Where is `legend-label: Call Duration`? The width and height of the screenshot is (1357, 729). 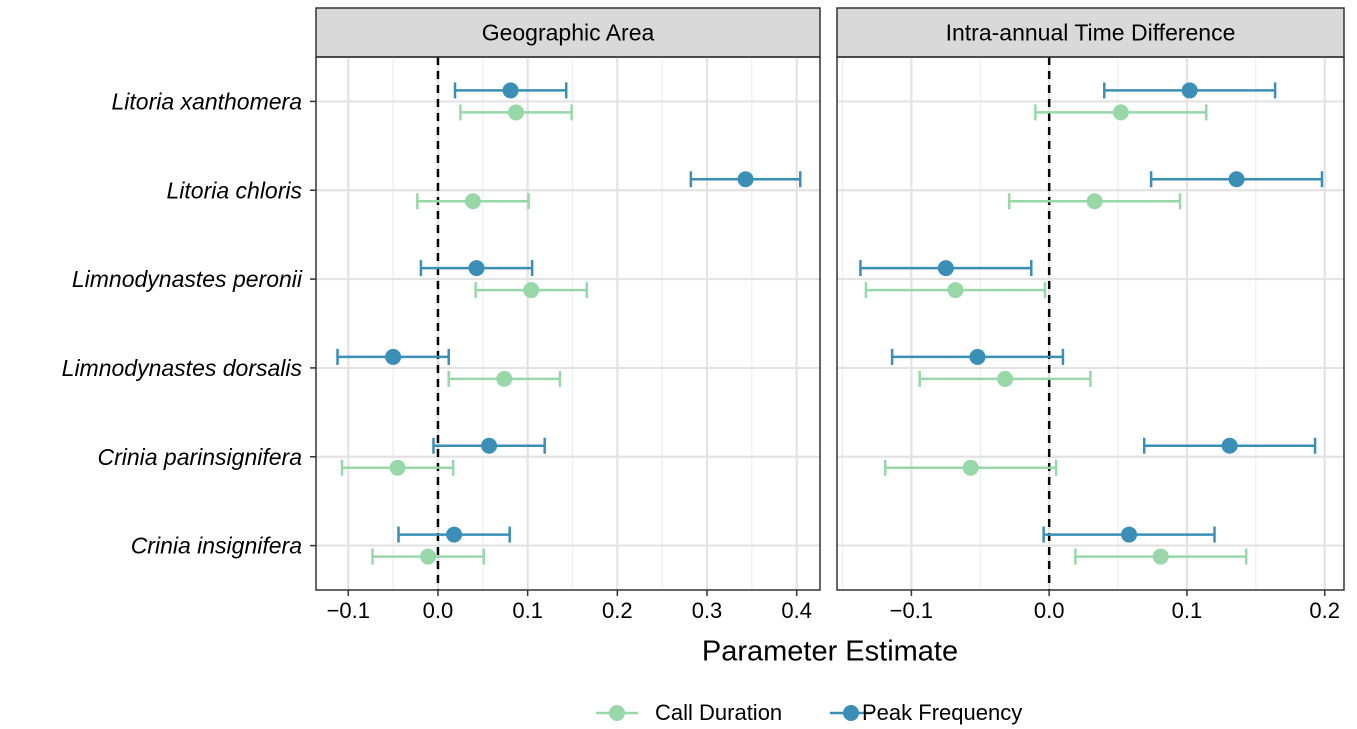 legend-label: Call Duration is located at coordinates (718, 712).